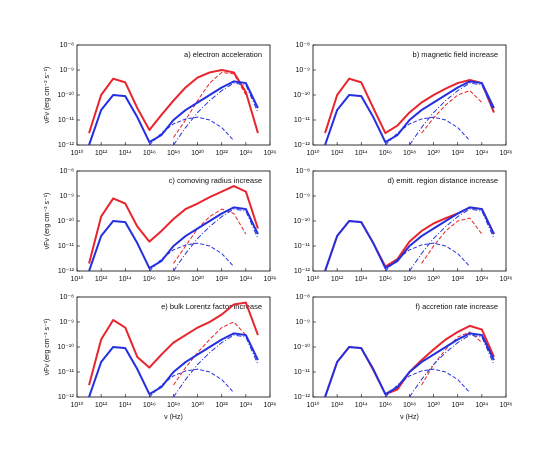 This screenshot has width=558, height=472. What do you see at coordinates (443, 180) in the screenshot?
I see `panel-title: d) emitt. region distance increase` at bounding box center [443, 180].